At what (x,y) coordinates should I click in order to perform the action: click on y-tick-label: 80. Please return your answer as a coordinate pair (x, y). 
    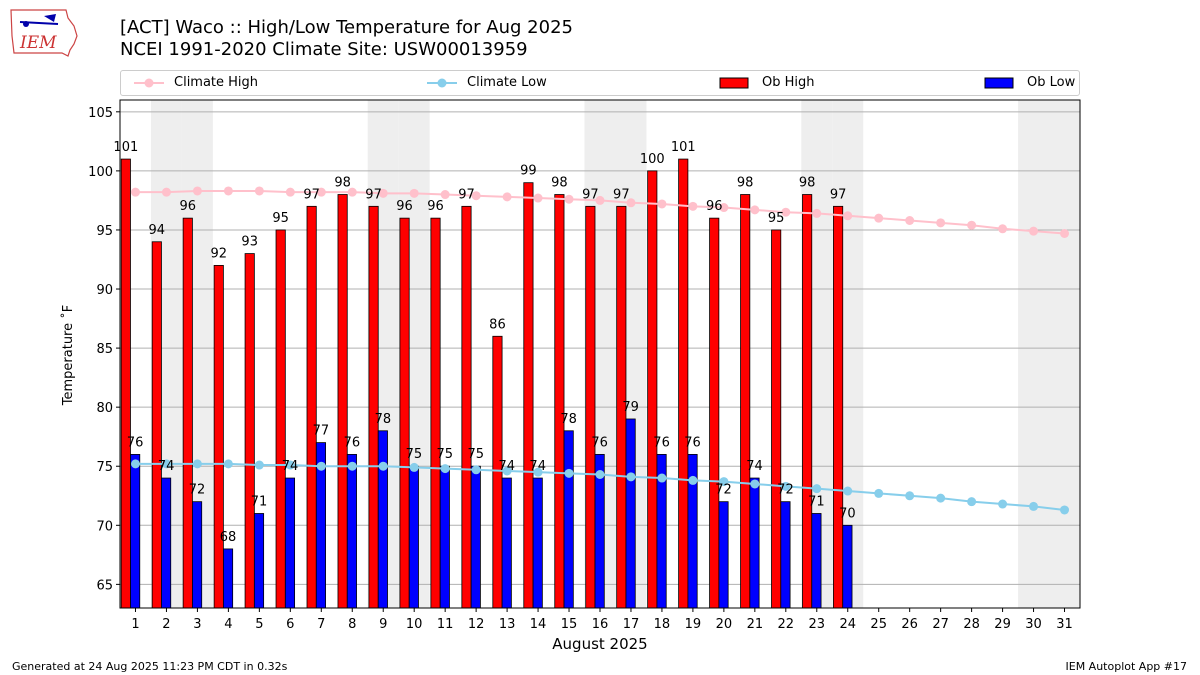
    Looking at the image, I should click on (104, 408).